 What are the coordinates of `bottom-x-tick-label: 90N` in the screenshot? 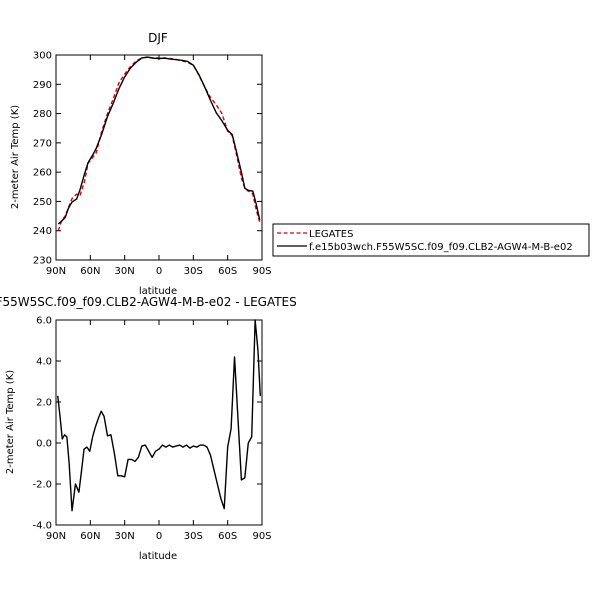 It's located at (56, 536).